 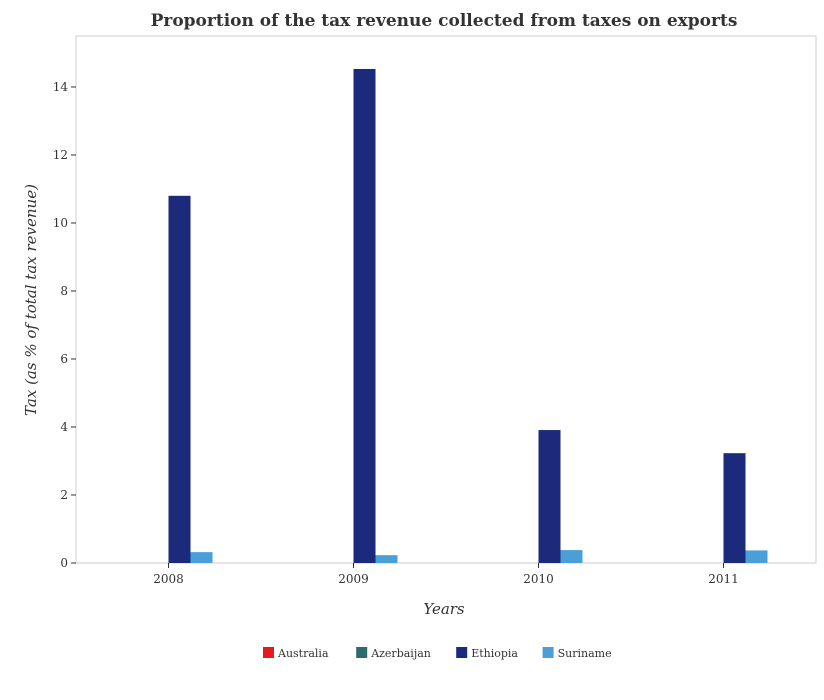 I want to click on y-tick-label: 10, so click(x=60, y=223).